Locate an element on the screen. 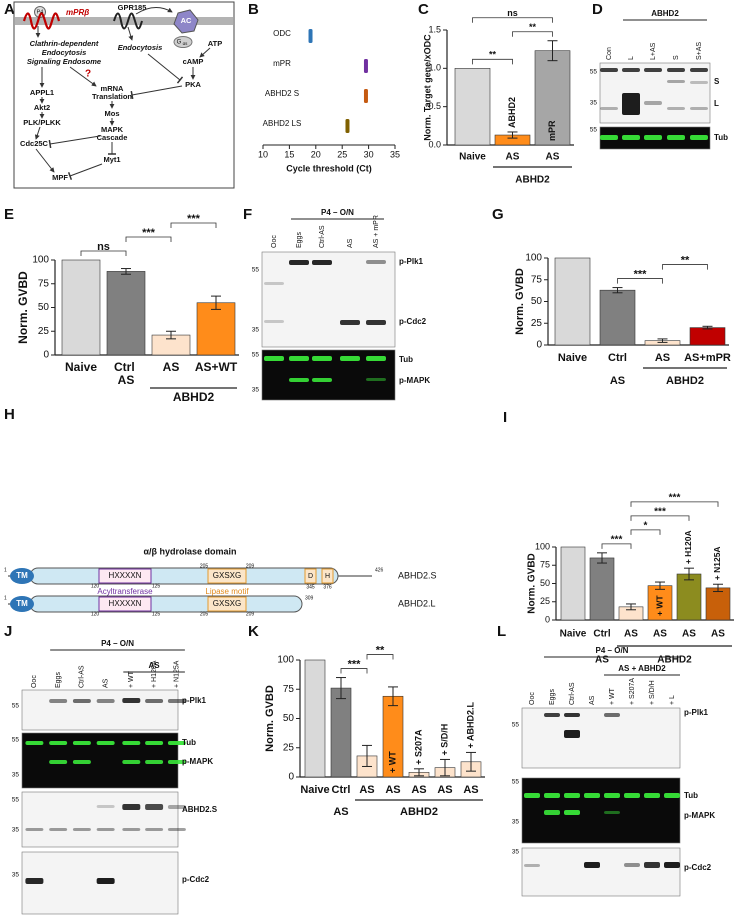  ligand-label: P4 is located at coordinates (40, 12).